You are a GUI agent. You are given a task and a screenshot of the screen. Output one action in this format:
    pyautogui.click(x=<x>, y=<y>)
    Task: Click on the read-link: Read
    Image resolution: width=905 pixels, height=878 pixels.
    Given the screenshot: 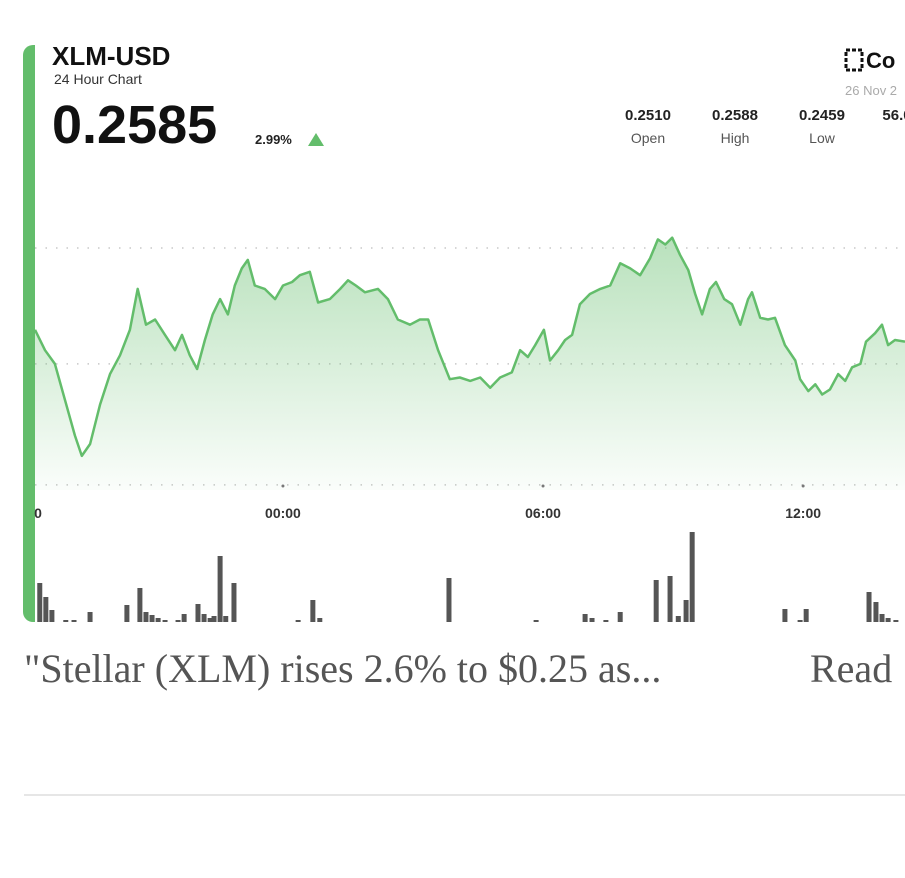 What is the action you would take?
    pyautogui.click(x=851, y=668)
    